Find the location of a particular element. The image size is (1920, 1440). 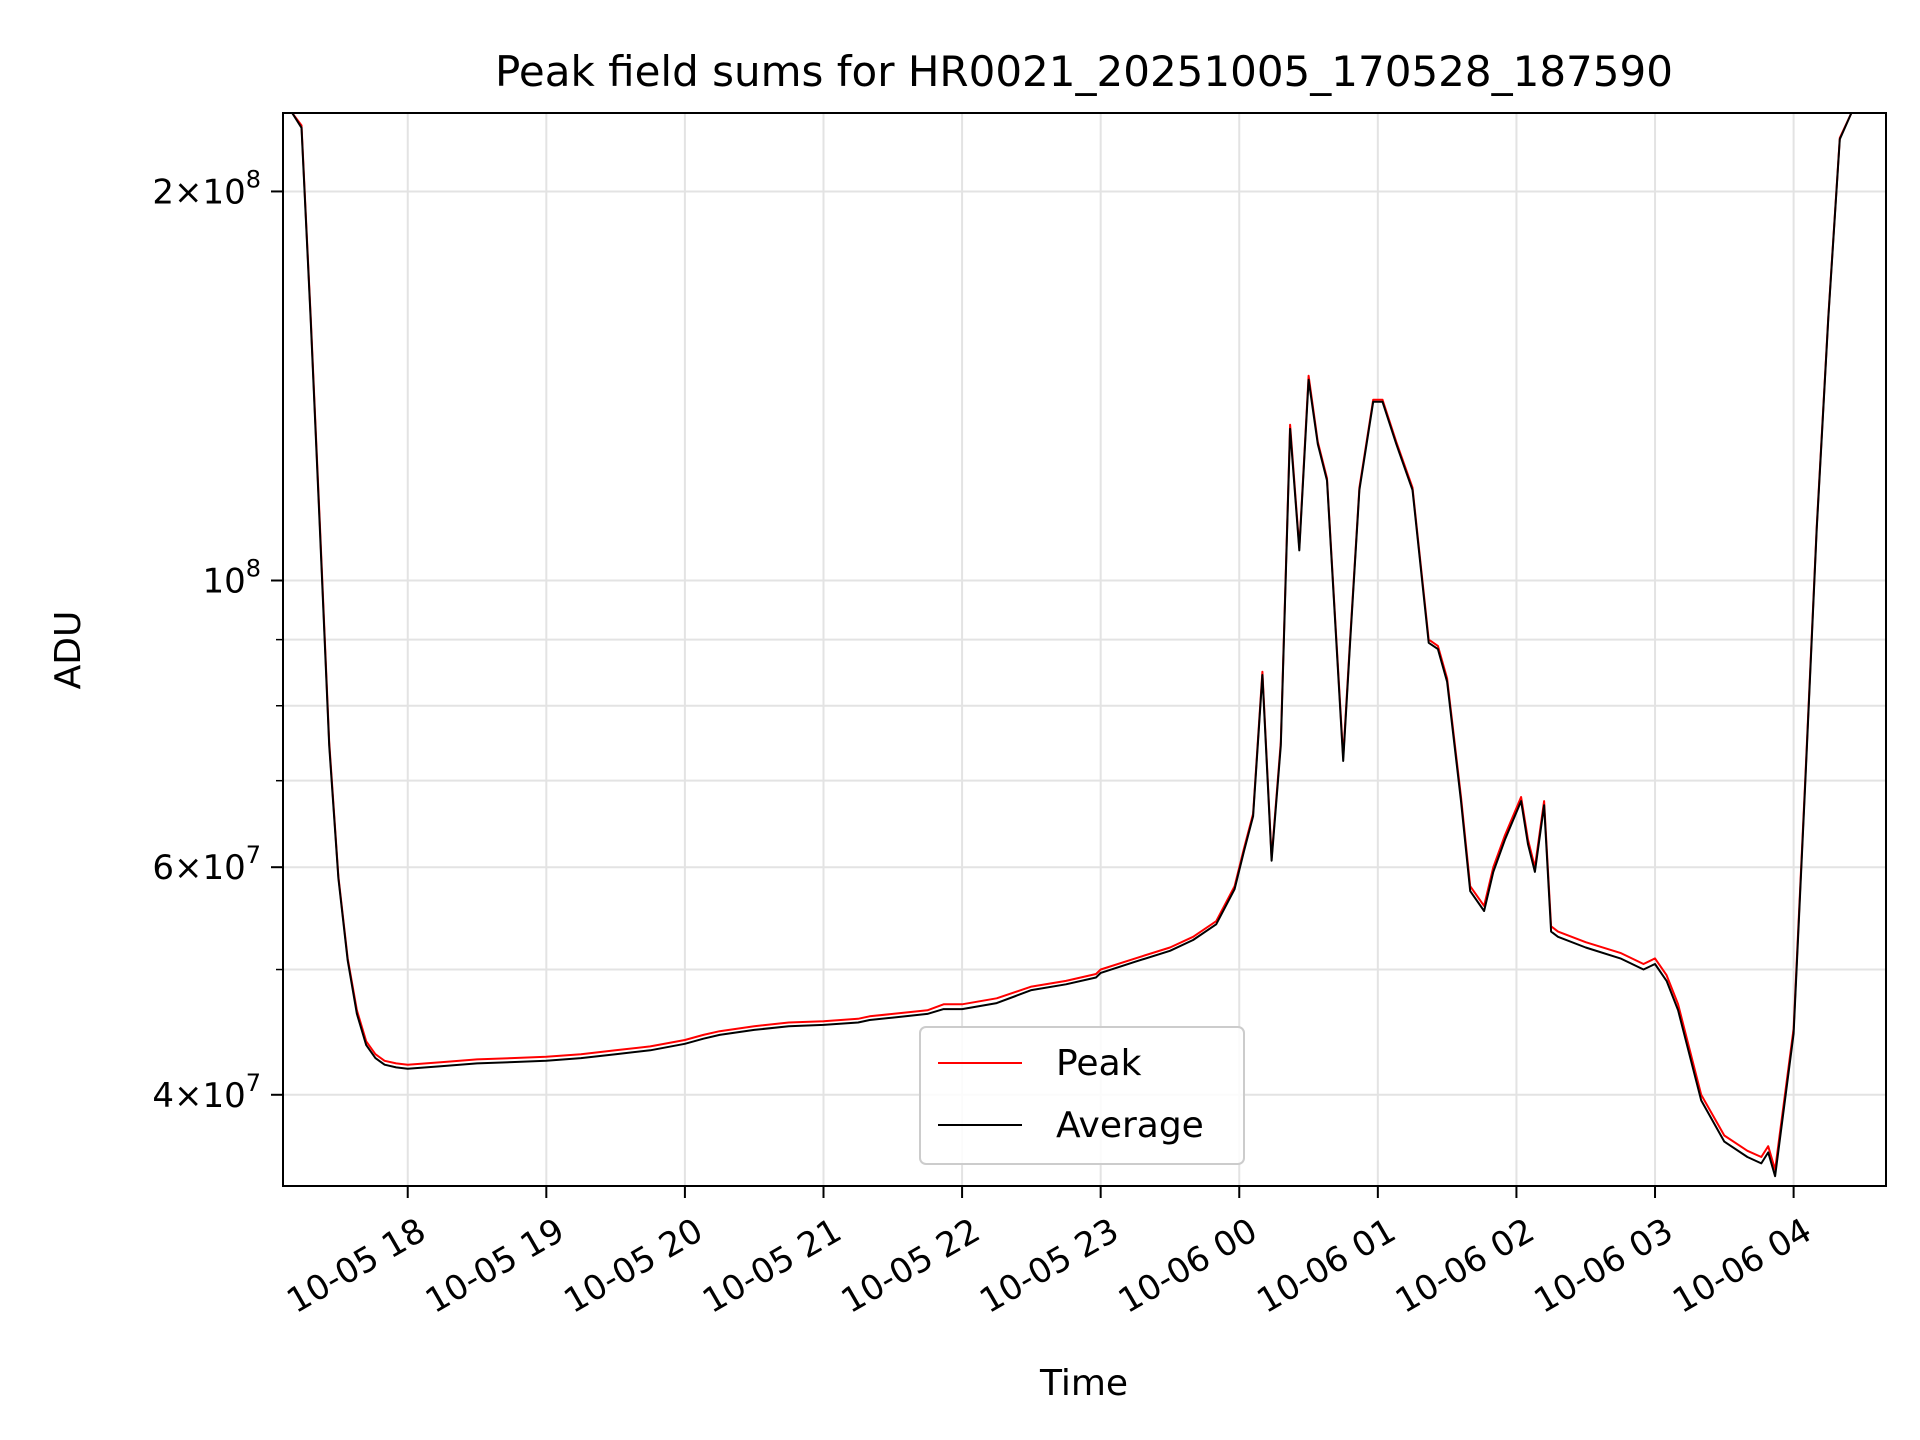

y-tick-label: 108 is located at coordinates (231, 577).